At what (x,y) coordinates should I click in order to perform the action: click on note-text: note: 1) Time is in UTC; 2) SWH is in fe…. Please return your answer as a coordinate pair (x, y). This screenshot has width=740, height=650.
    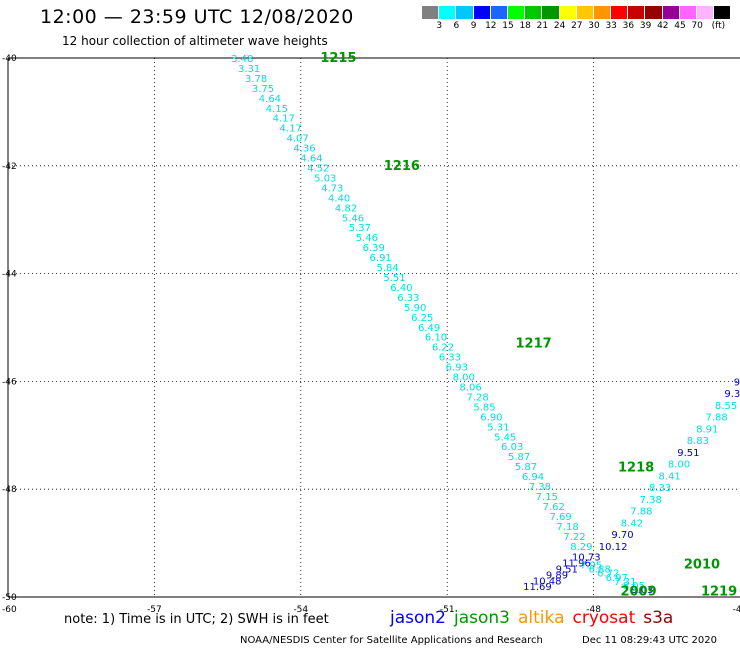
    Looking at the image, I should click on (196, 619).